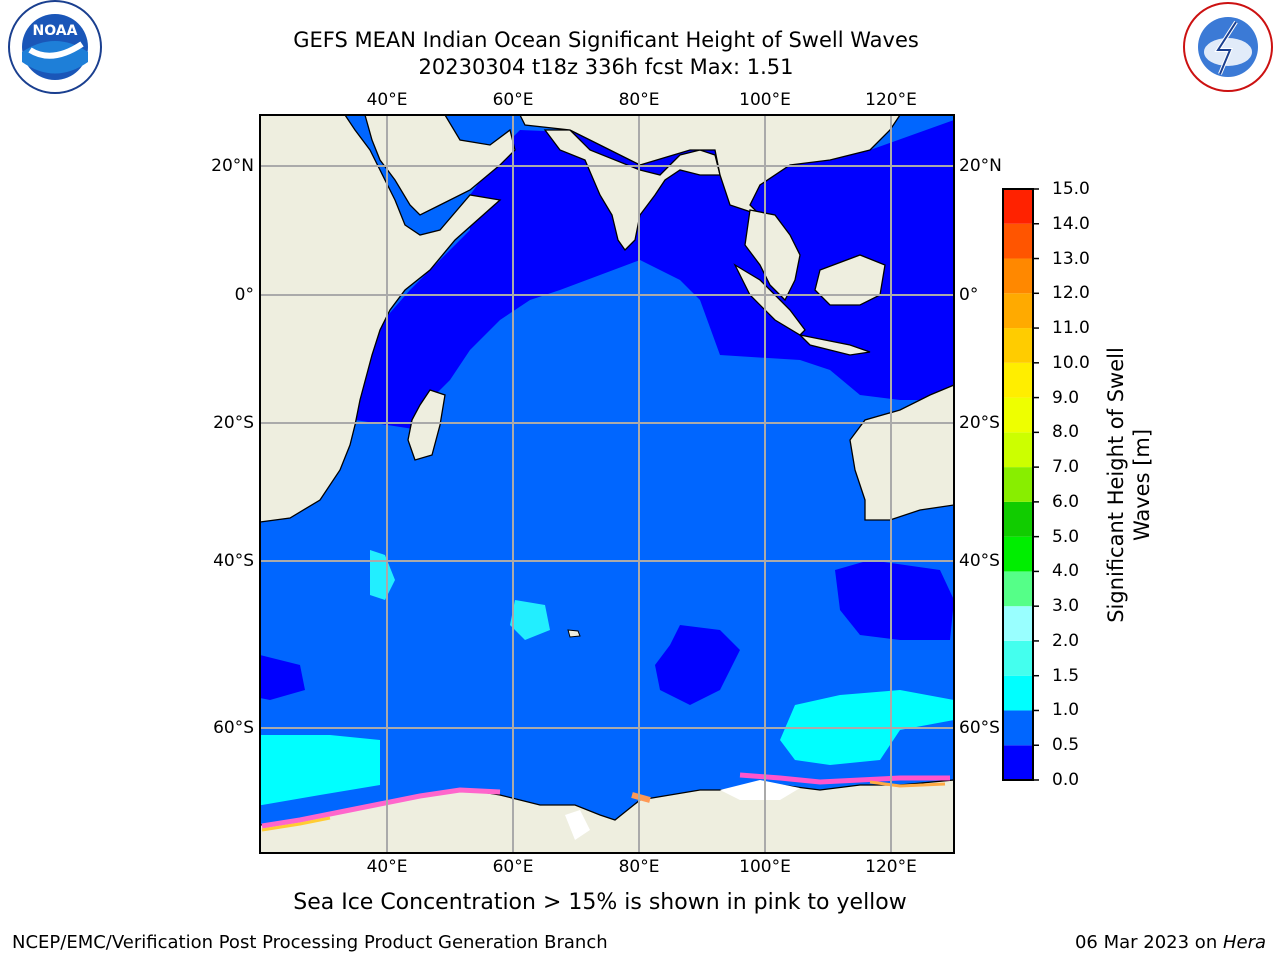  Describe the element at coordinates (1066, 467) in the screenshot. I see `colorbar-tick-label: 7.0` at that location.